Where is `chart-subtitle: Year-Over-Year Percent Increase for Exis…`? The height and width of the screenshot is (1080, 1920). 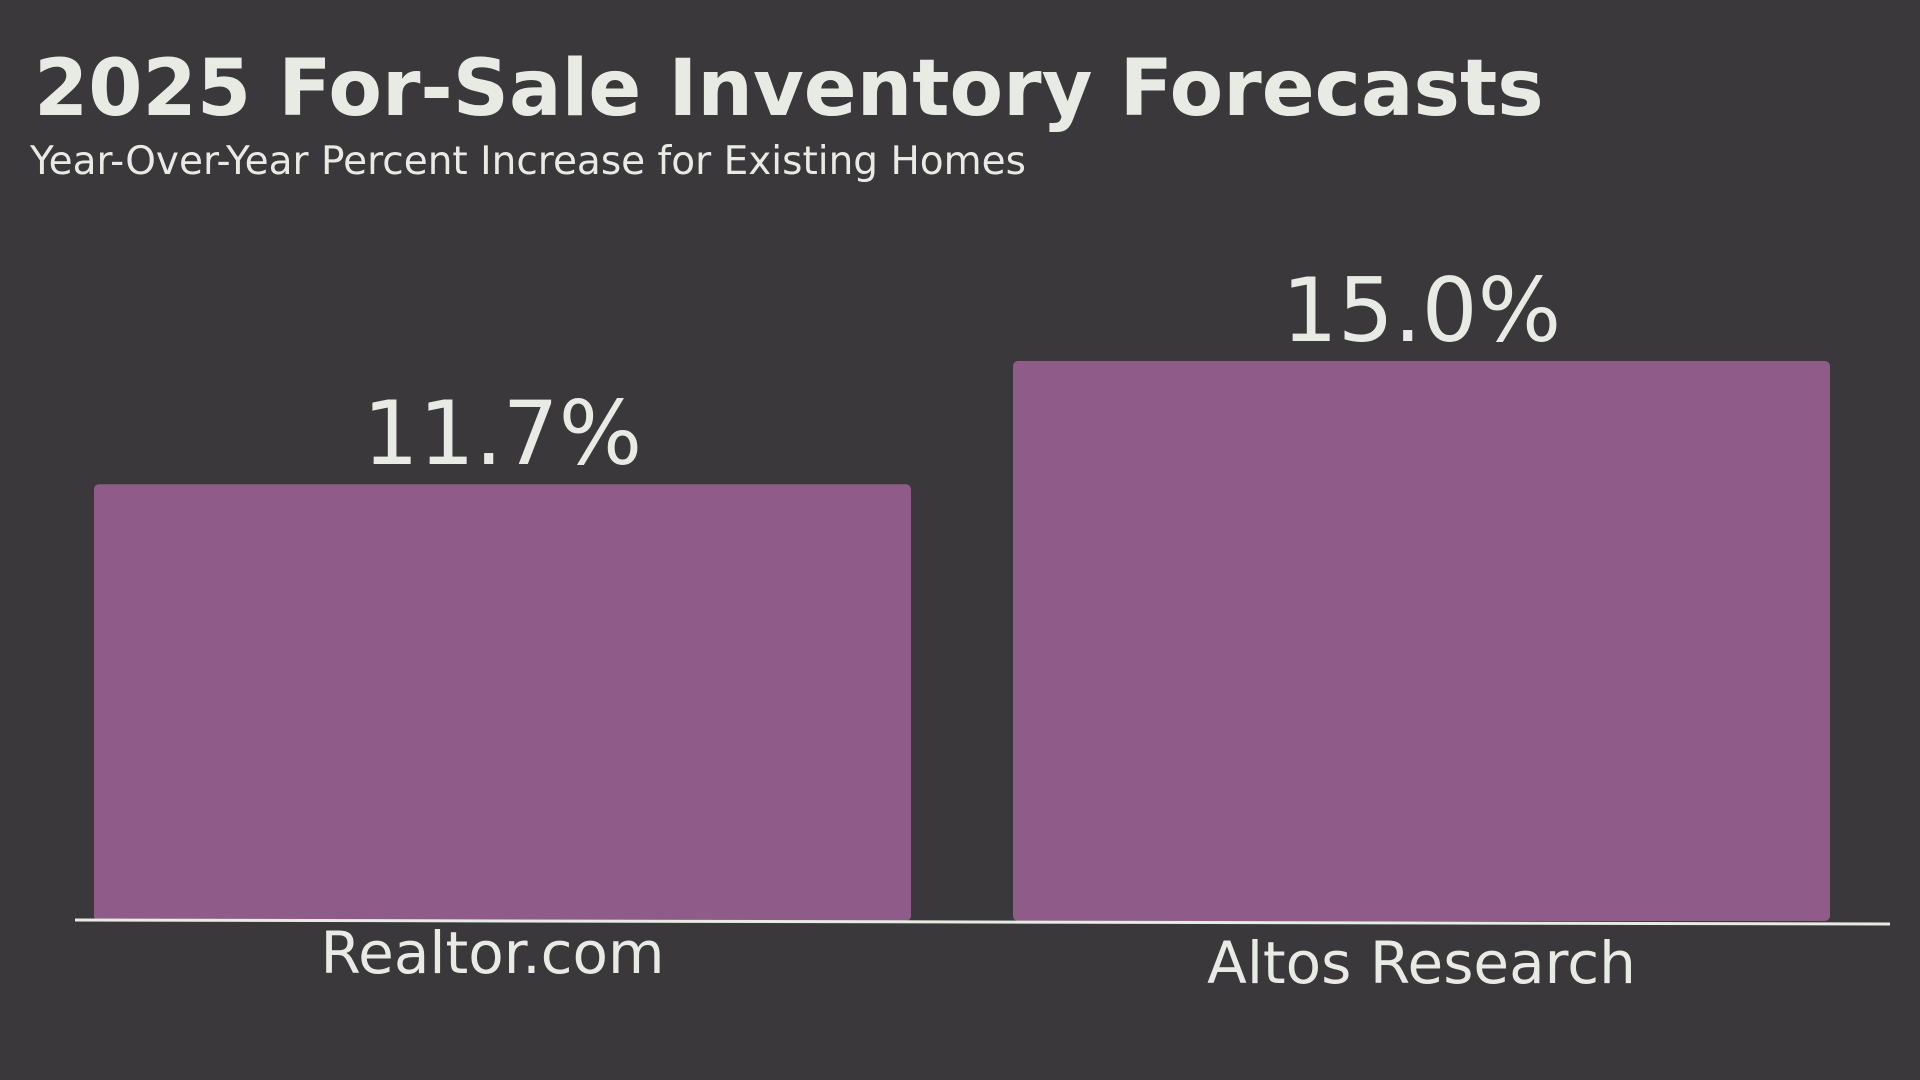 chart-subtitle: Year-Over-Year Percent Increase for Exis… is located at coordinates (528, 161).